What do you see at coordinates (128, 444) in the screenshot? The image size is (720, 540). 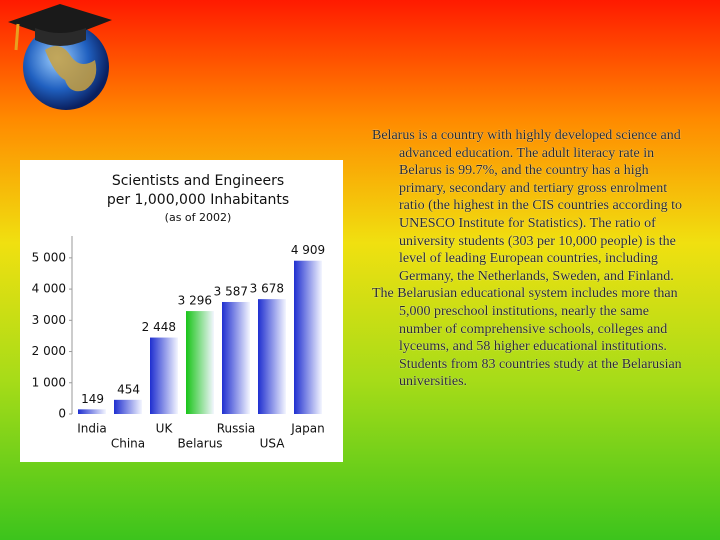 I see `x-tick-label: China` at bounding box center [128, 444].